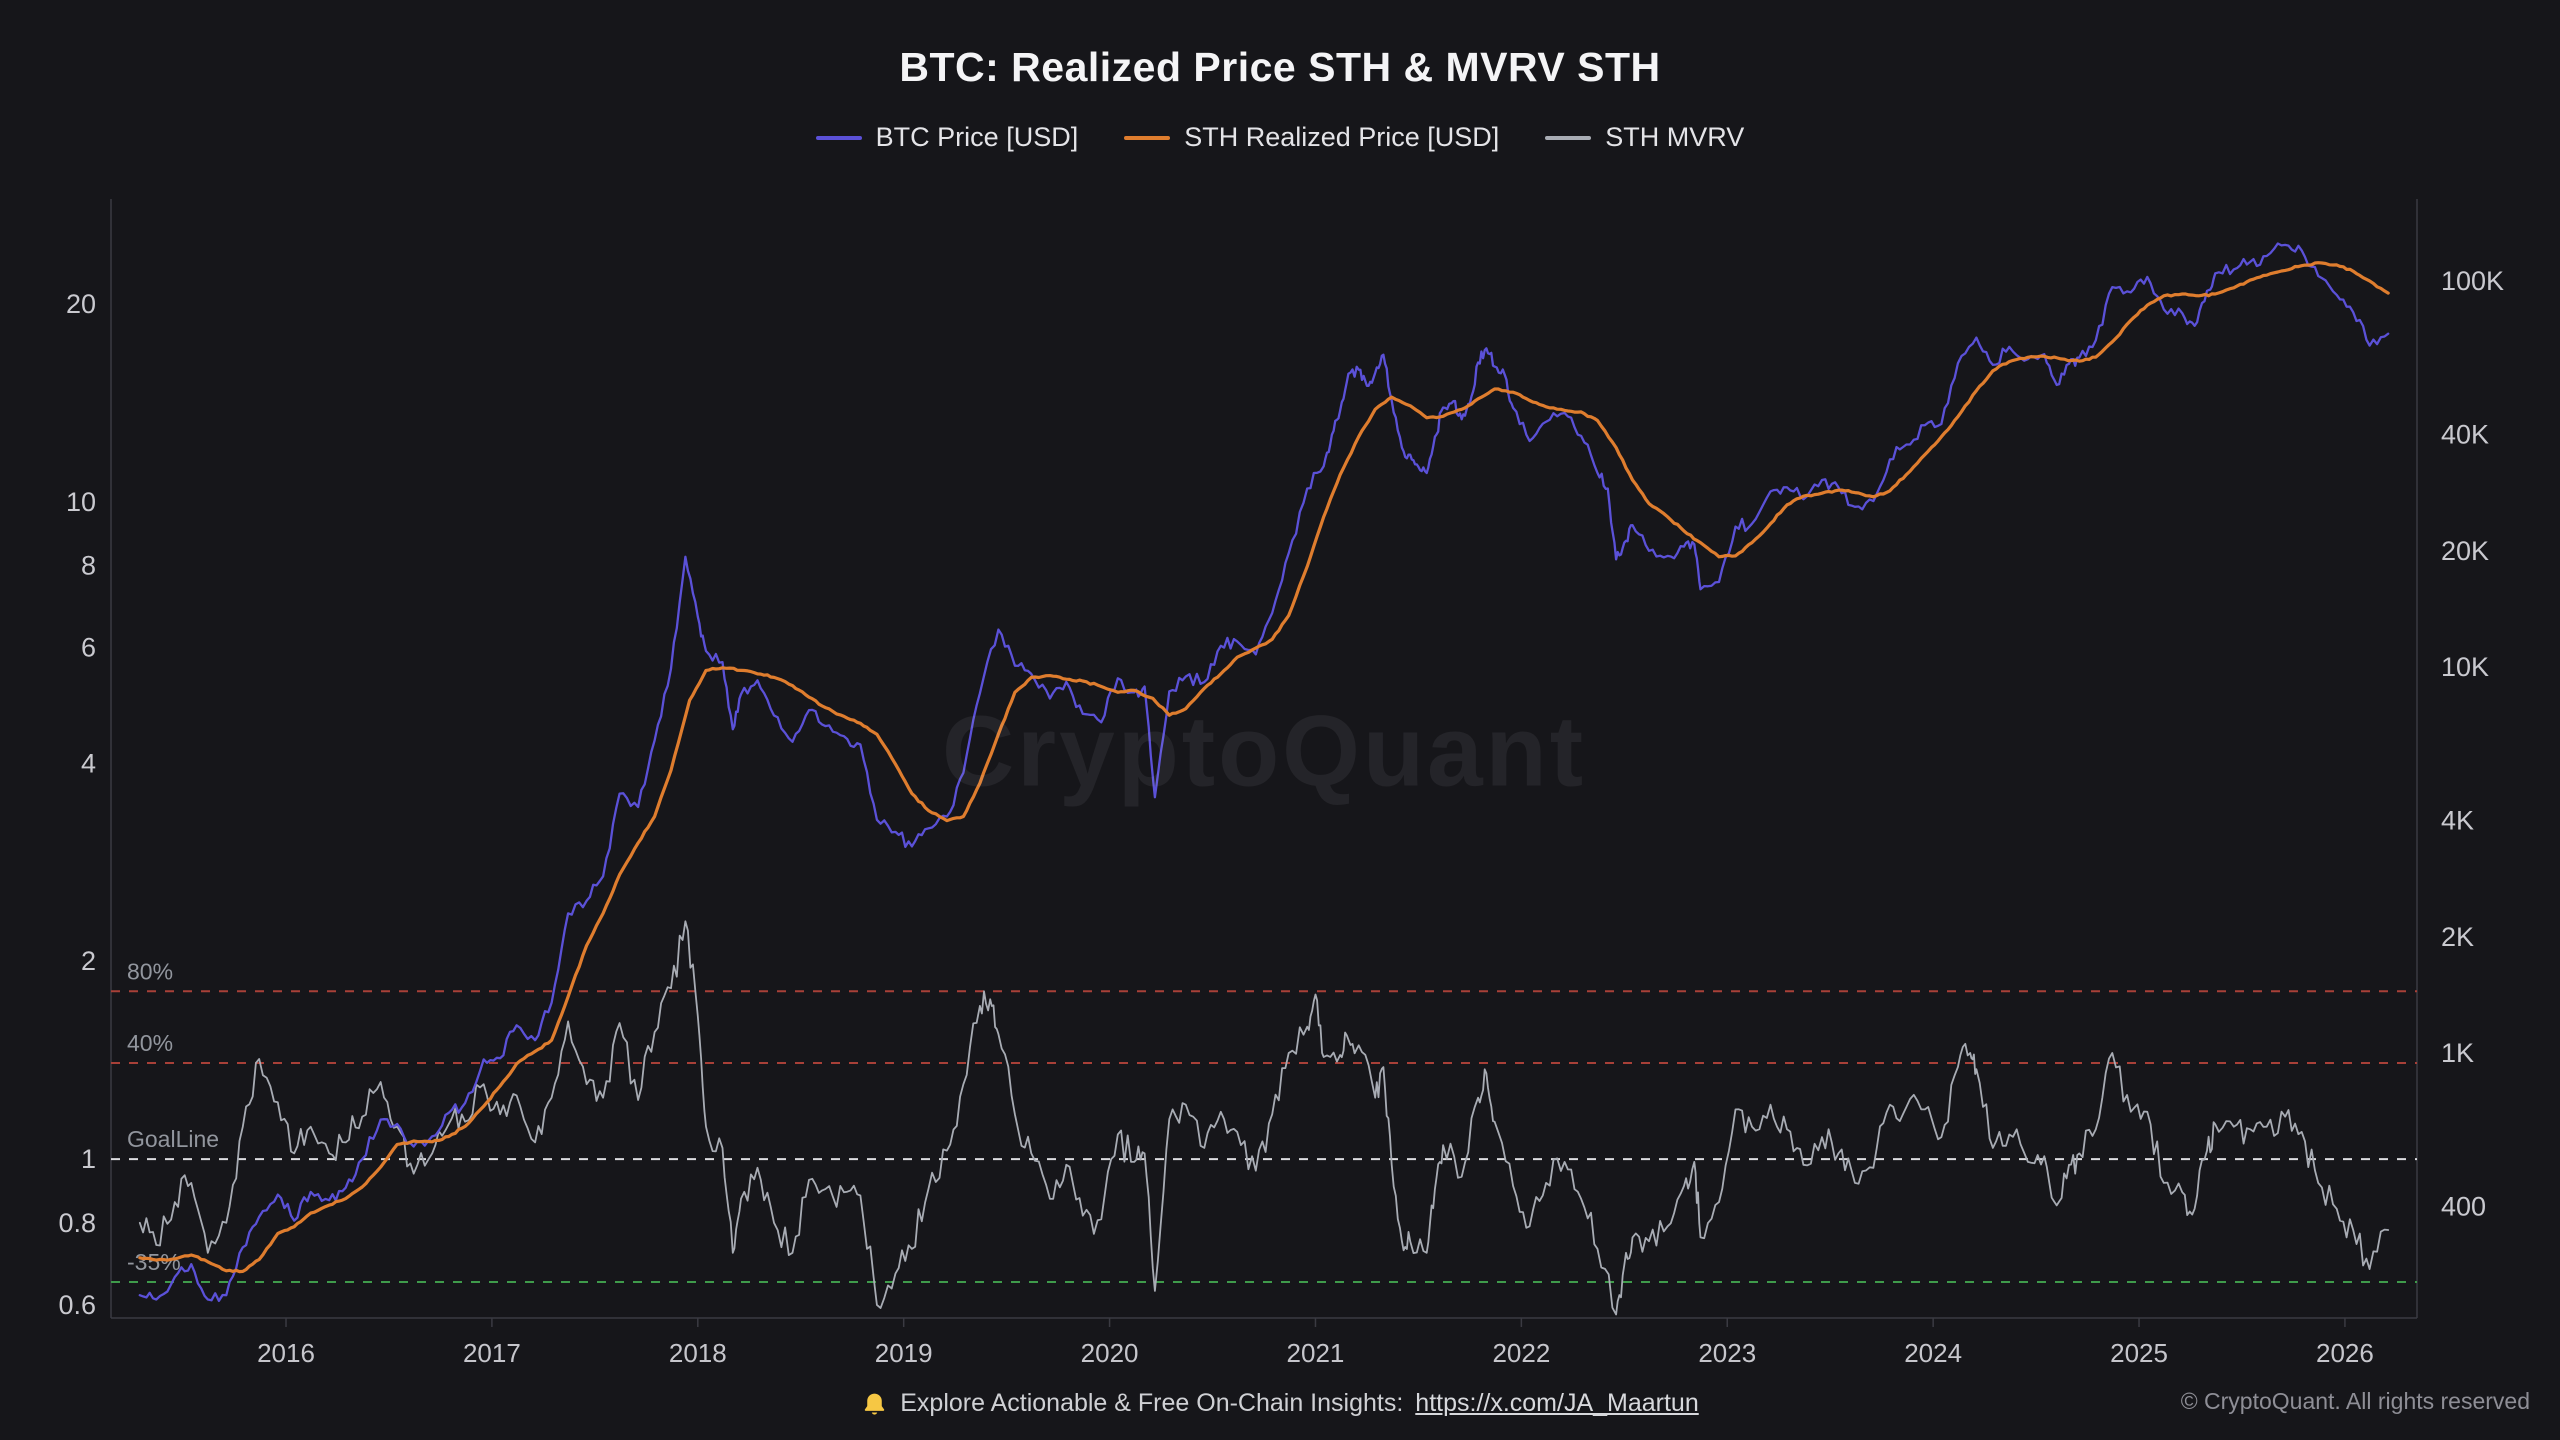 This screenshot has width=2560, height=1440. I want to click on legend-swatch-sth-mvrv, so click(1568, 137).